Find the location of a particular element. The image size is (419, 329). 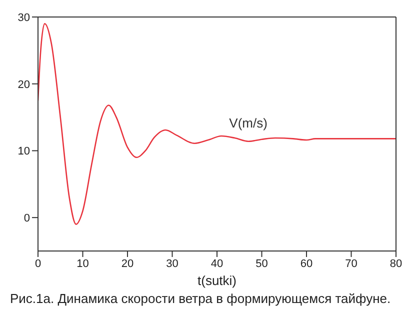

series-label: V(m/s) is located at coordinates (248, 122).